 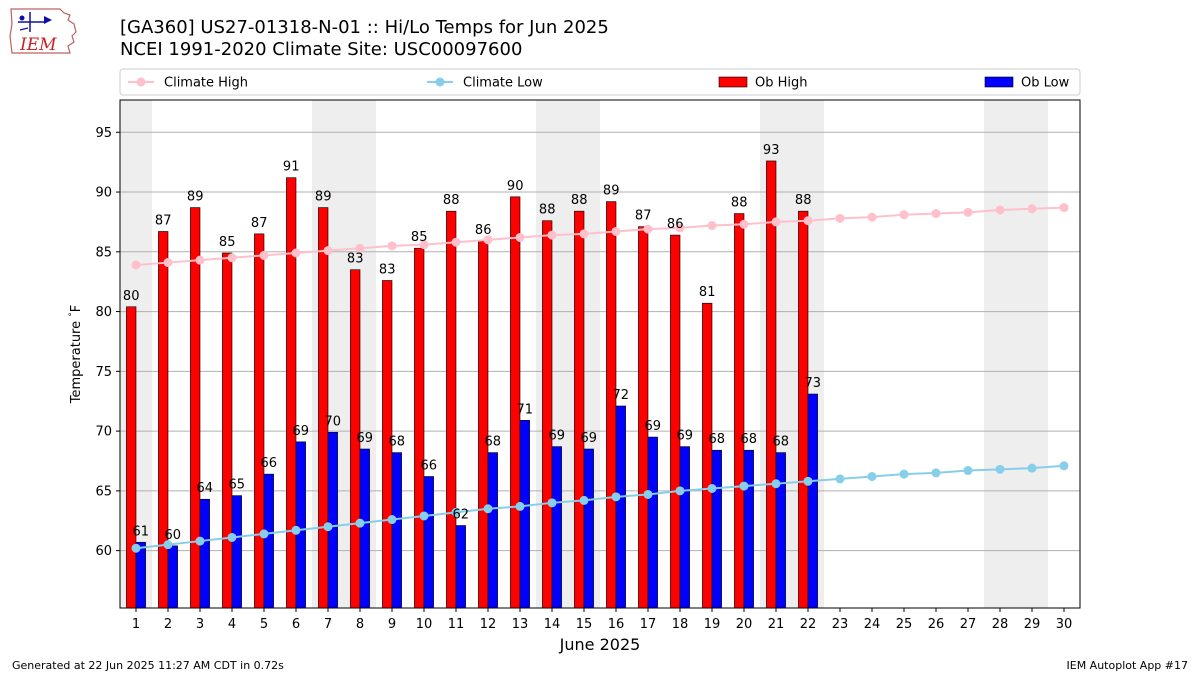 I want to click on ob-low-label: 70, so click(x=333, y=421).